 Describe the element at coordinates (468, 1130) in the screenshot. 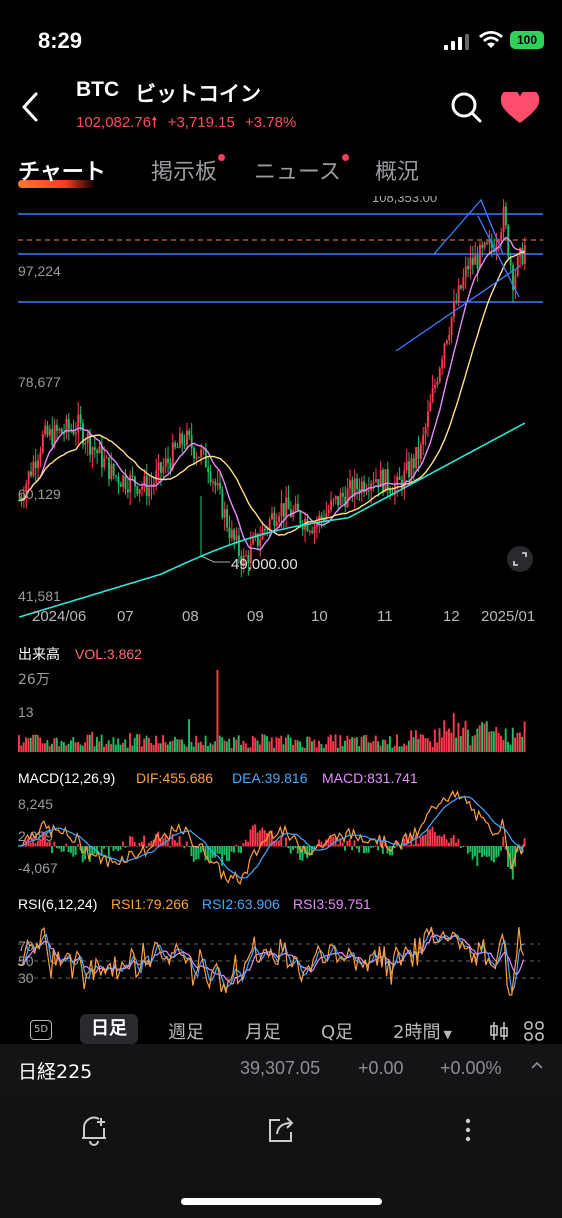

I see `more-options-icon` at that location.